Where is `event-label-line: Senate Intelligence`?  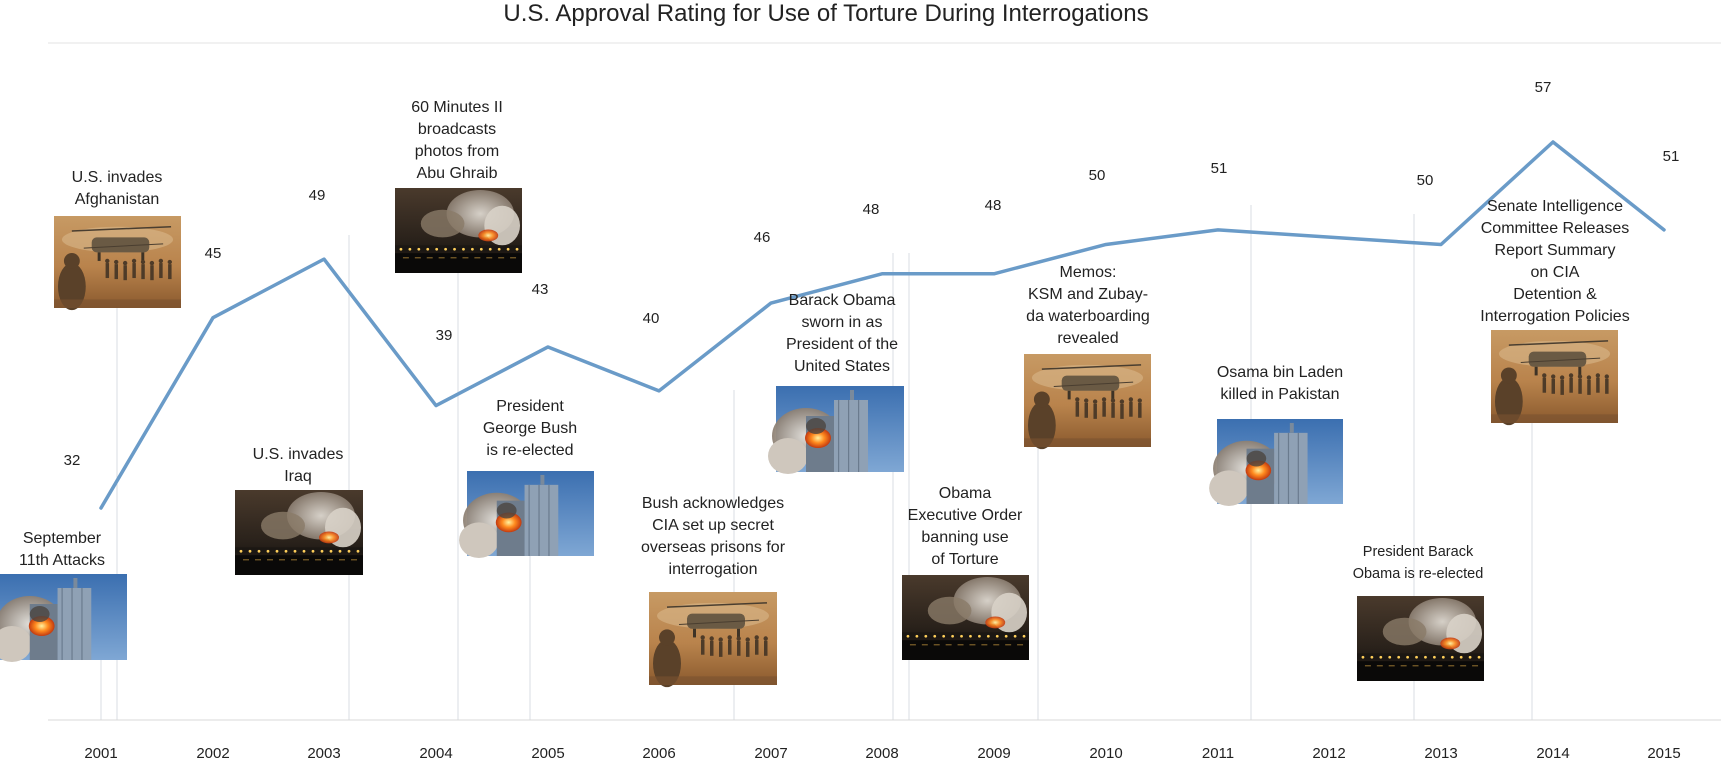 event-label-line: Senate Intelligence is located at coordinates (1555, 206).